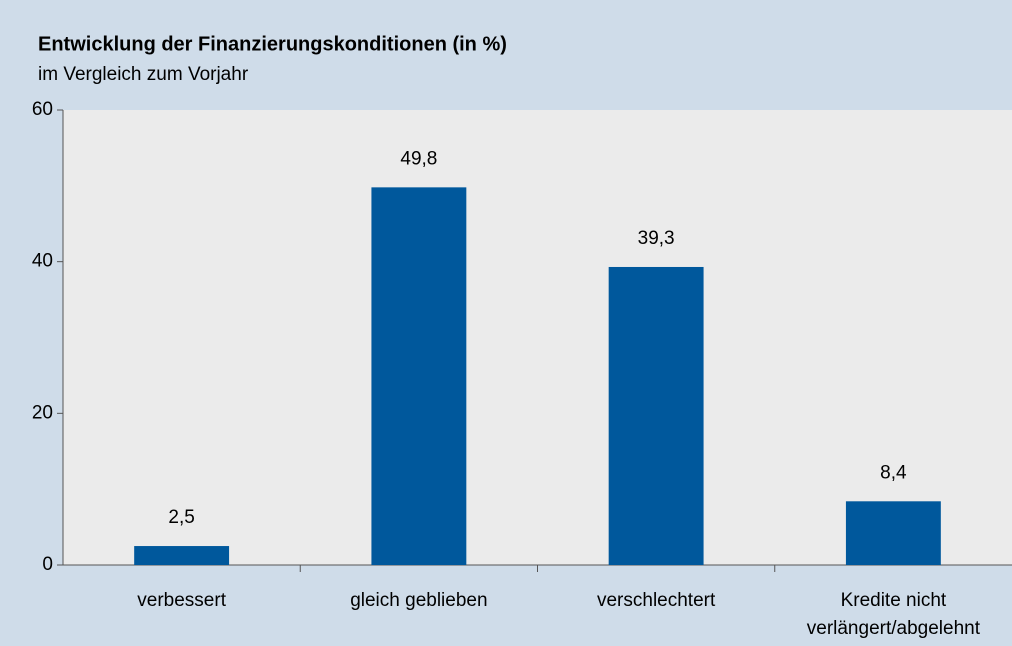  I want to click on value-label: 39,3, so click(656, 238).